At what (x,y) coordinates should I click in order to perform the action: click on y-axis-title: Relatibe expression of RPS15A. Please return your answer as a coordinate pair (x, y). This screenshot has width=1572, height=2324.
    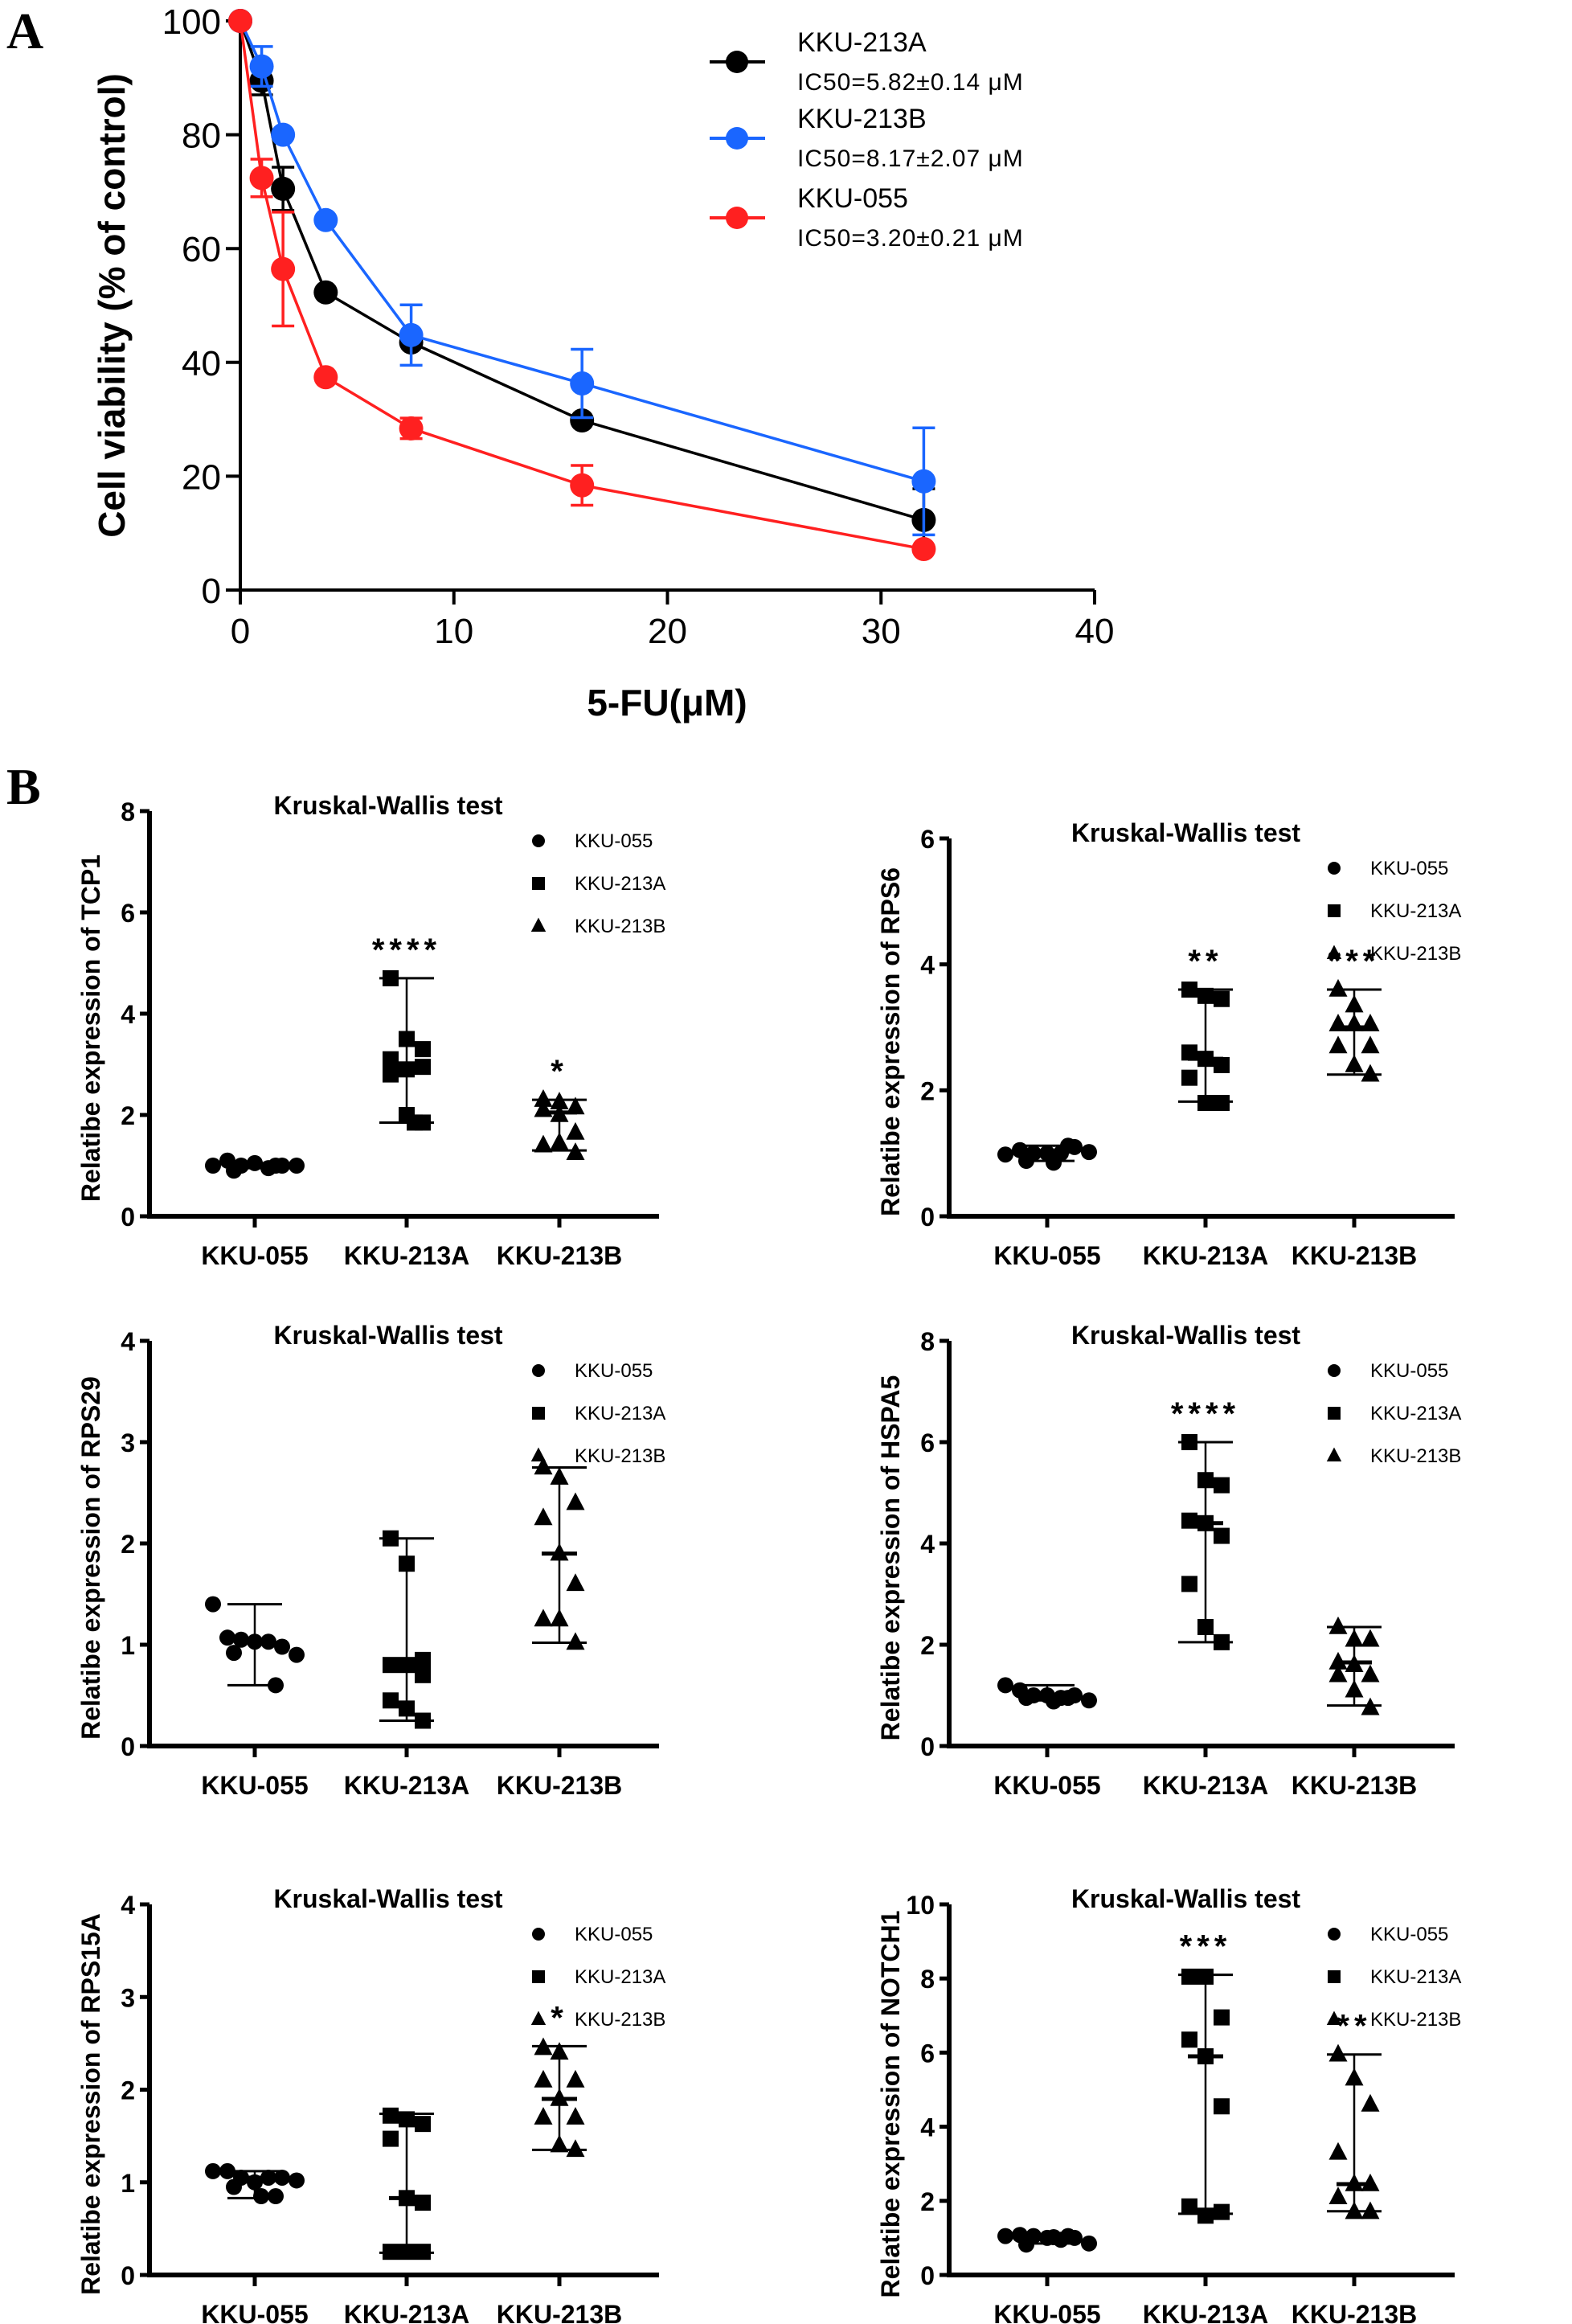
    Looking at the image, I should click on (90, 2104).